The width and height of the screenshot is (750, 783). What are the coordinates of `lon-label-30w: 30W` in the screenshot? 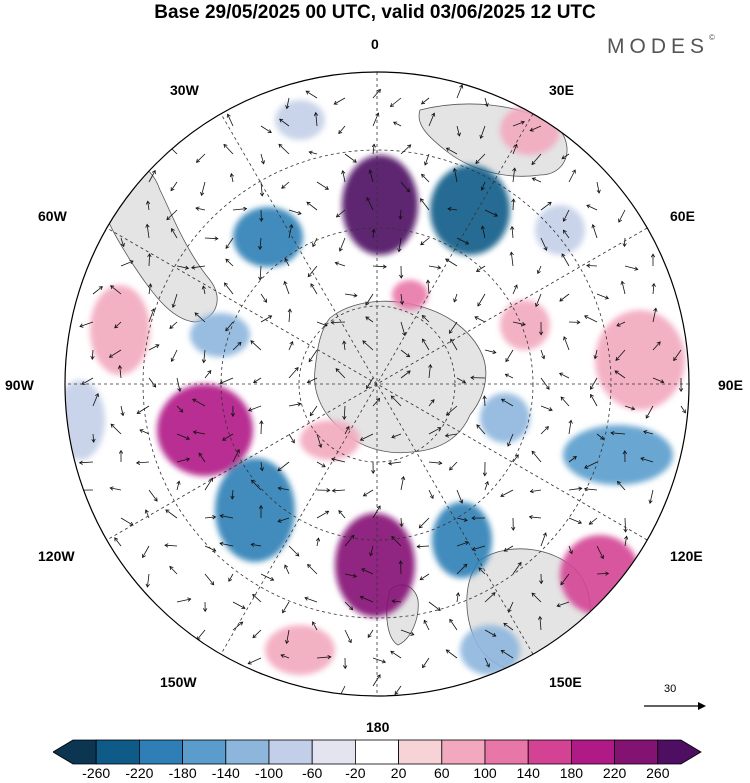 It's located at (184, 90).